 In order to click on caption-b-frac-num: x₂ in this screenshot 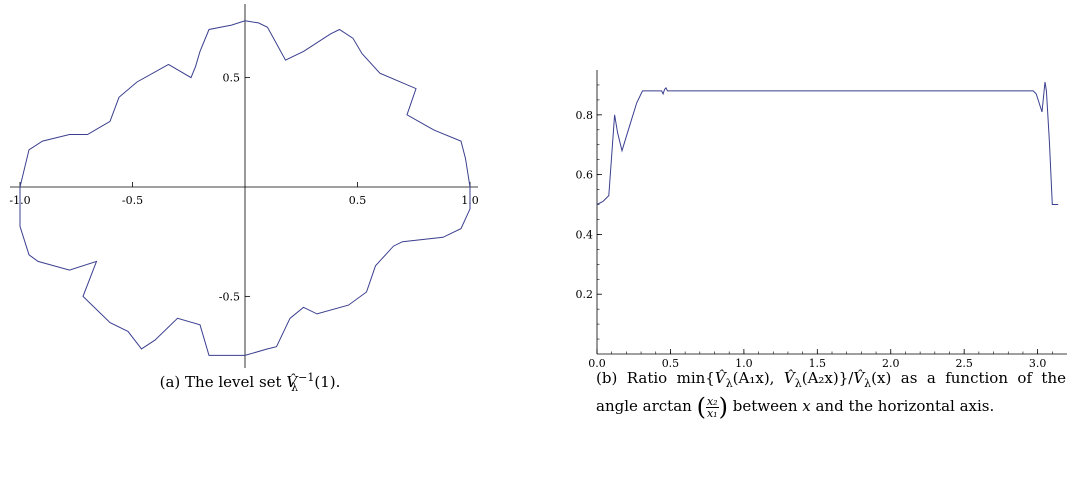, I will do `click(712, 401)`.